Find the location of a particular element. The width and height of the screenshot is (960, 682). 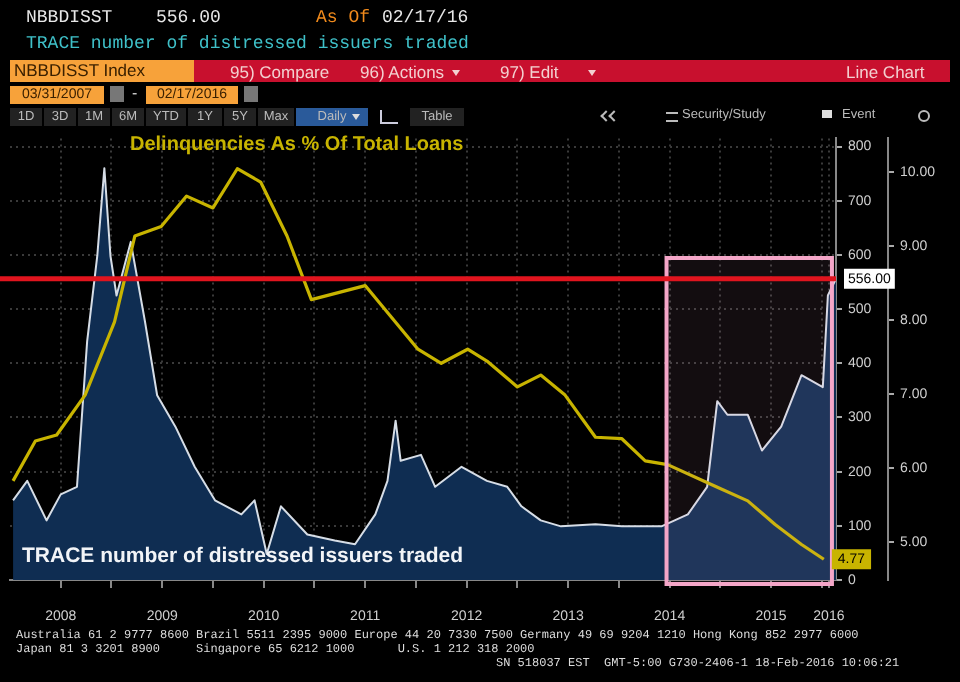

text: Line Chart is located at coordinates (885, 71).